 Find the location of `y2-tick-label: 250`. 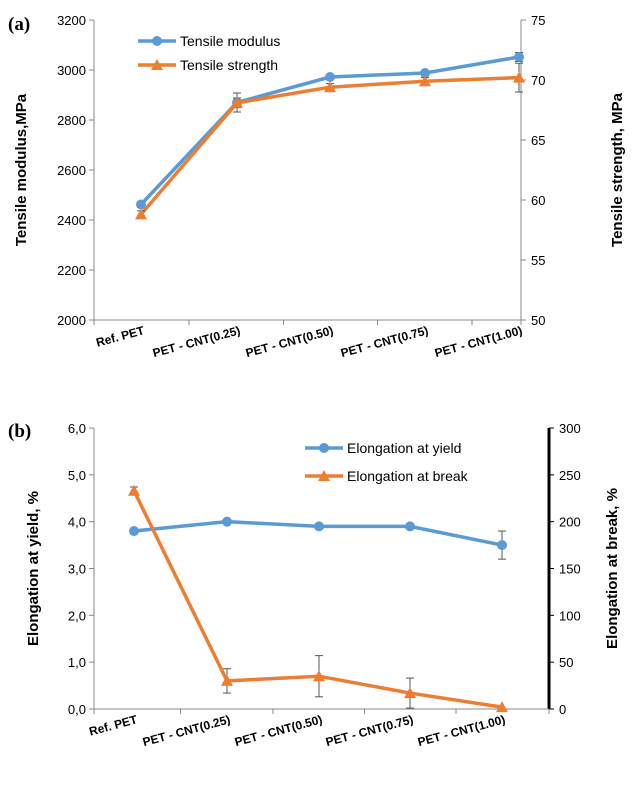

y2-tick-label: 250 is located at coordinates (570, 475).